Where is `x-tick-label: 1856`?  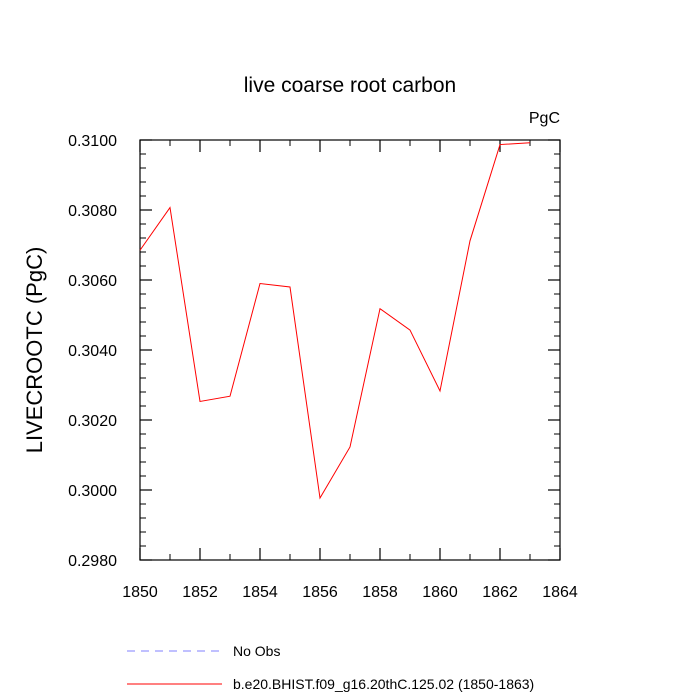 x-tick-label: 1856 is located at coordinates (320, 592).